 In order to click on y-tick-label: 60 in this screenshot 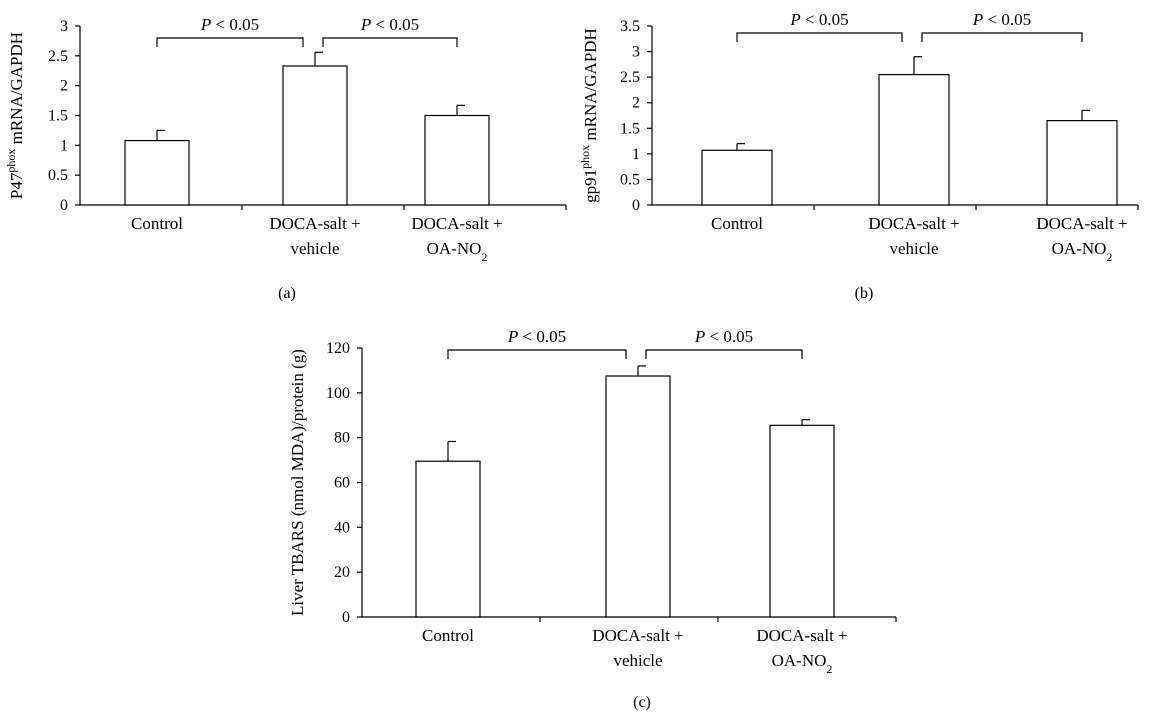, I will do `click(342, 483)`.